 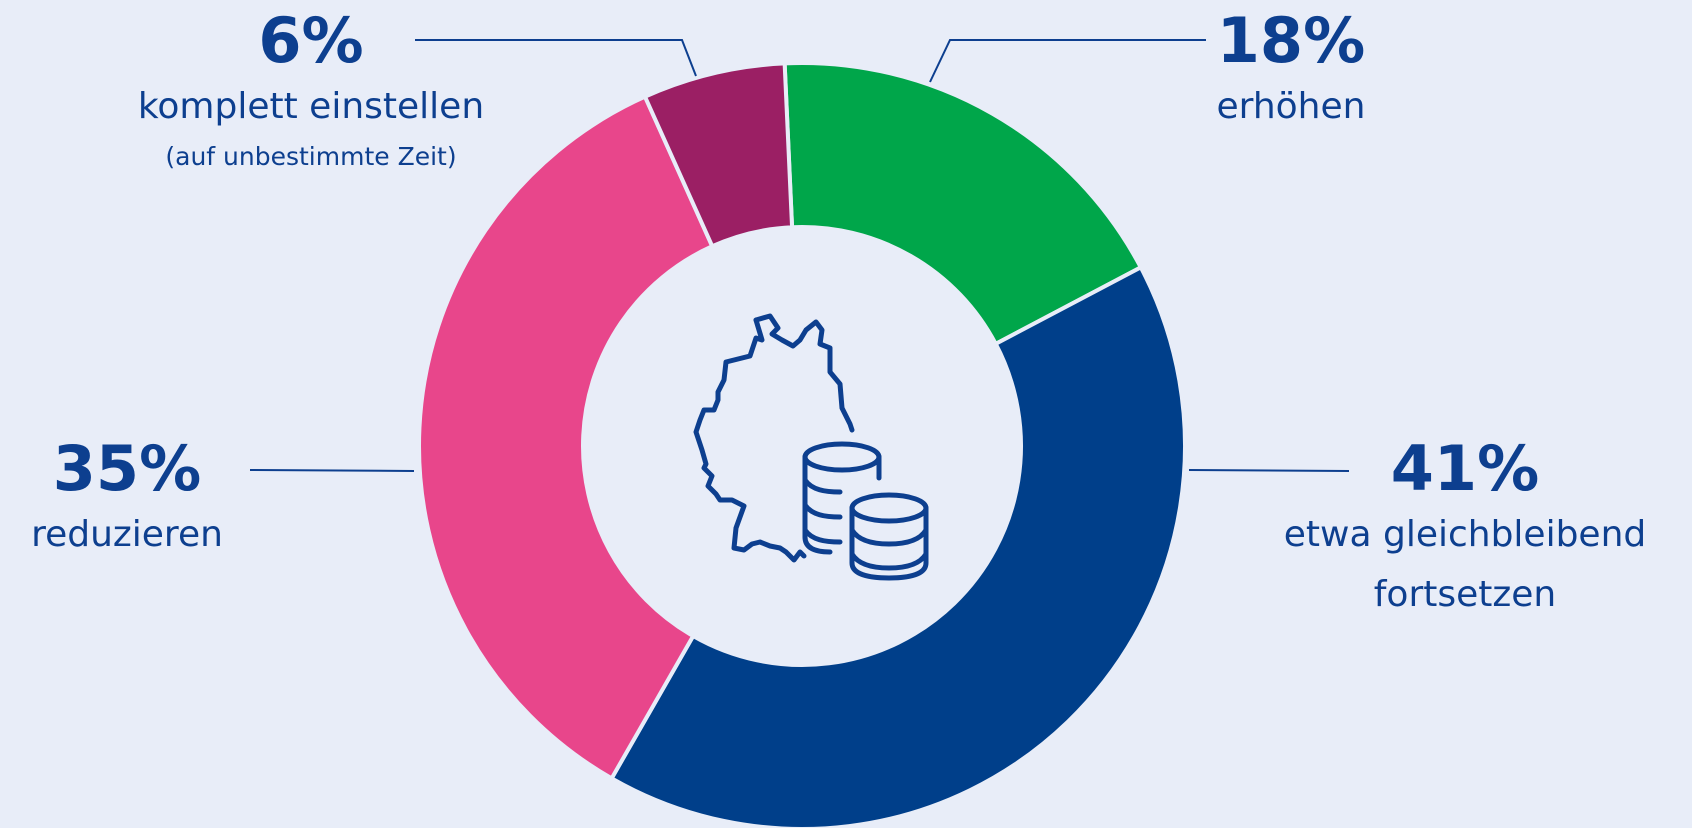 I want to click on annotation: (auf unbestimmte Zeit), so click(x=311, y=156).